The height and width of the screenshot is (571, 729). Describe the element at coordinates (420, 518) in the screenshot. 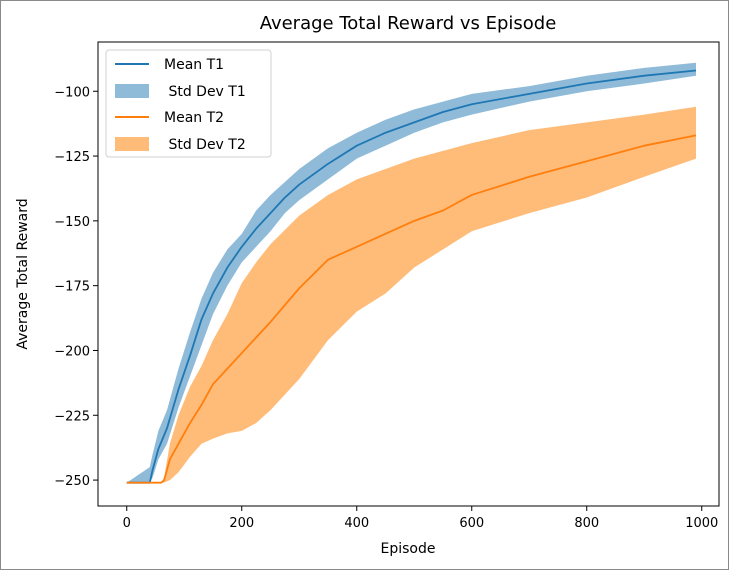

I see `x-axis-ticks: 0 200 400 600 800 1000` at that location.